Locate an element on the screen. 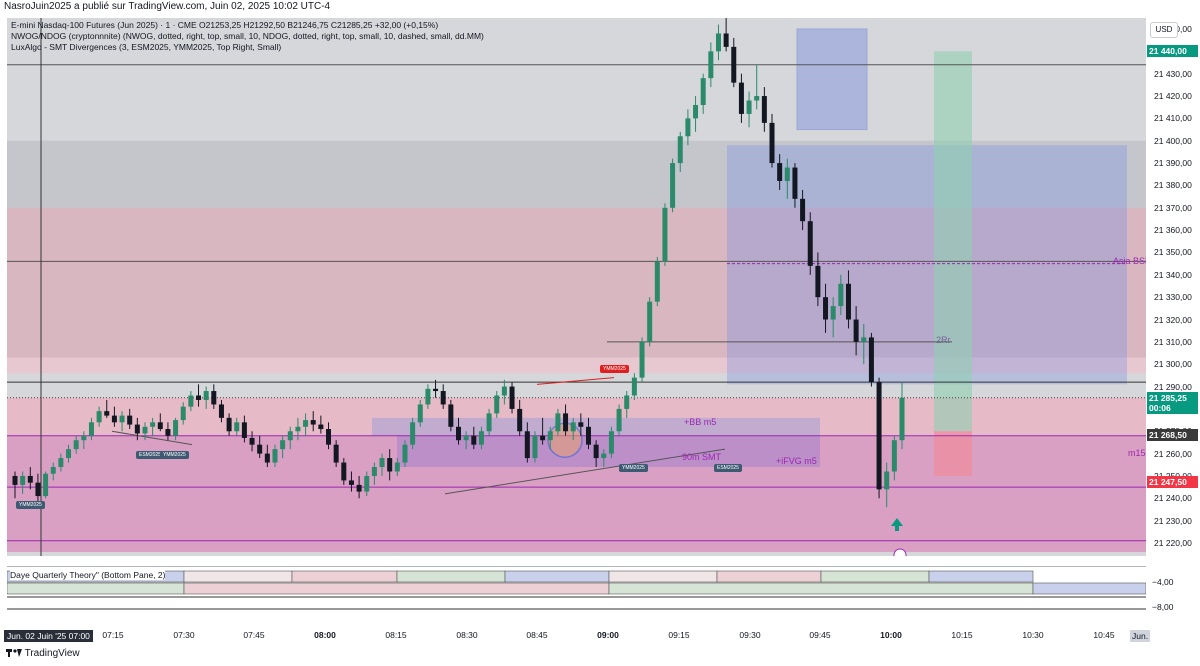 This screenshot has height=666, width=1200. stop-zone is located at coordinates (953, 453).